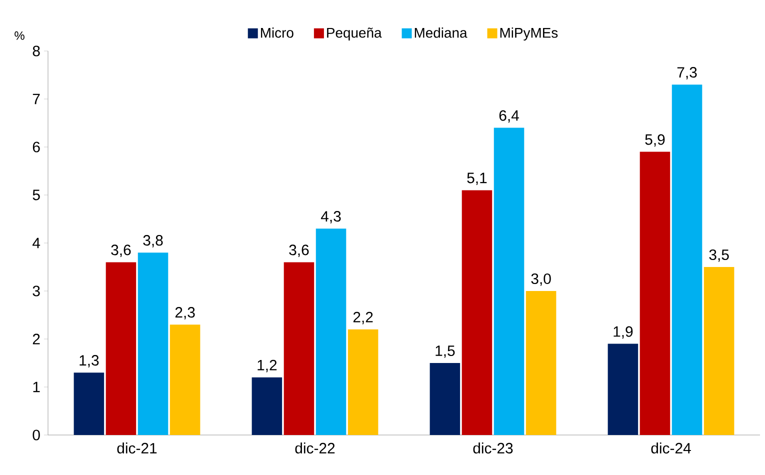 Image resolution: width=765 pixels, height=475 pixels. Describe the element at coordinates (477, 178) in the screenshot. I see `data-label: 5,1` at that location.